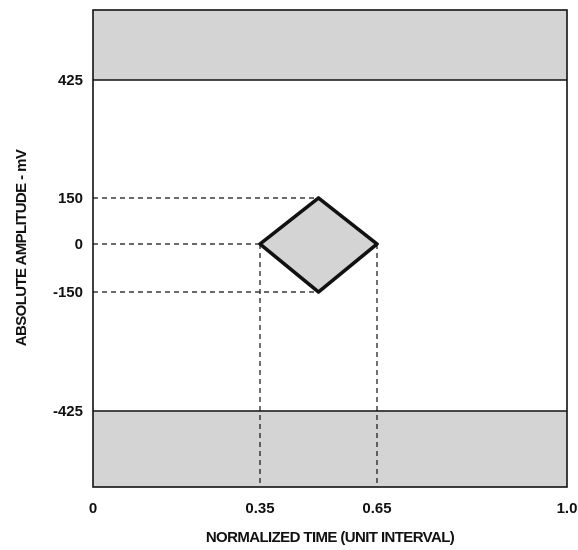 This screenshot has height=550, width=578. Describe the element at coordinates (376, 508) in the screenshot. I see `x-tick-label: 0.65` at that location.